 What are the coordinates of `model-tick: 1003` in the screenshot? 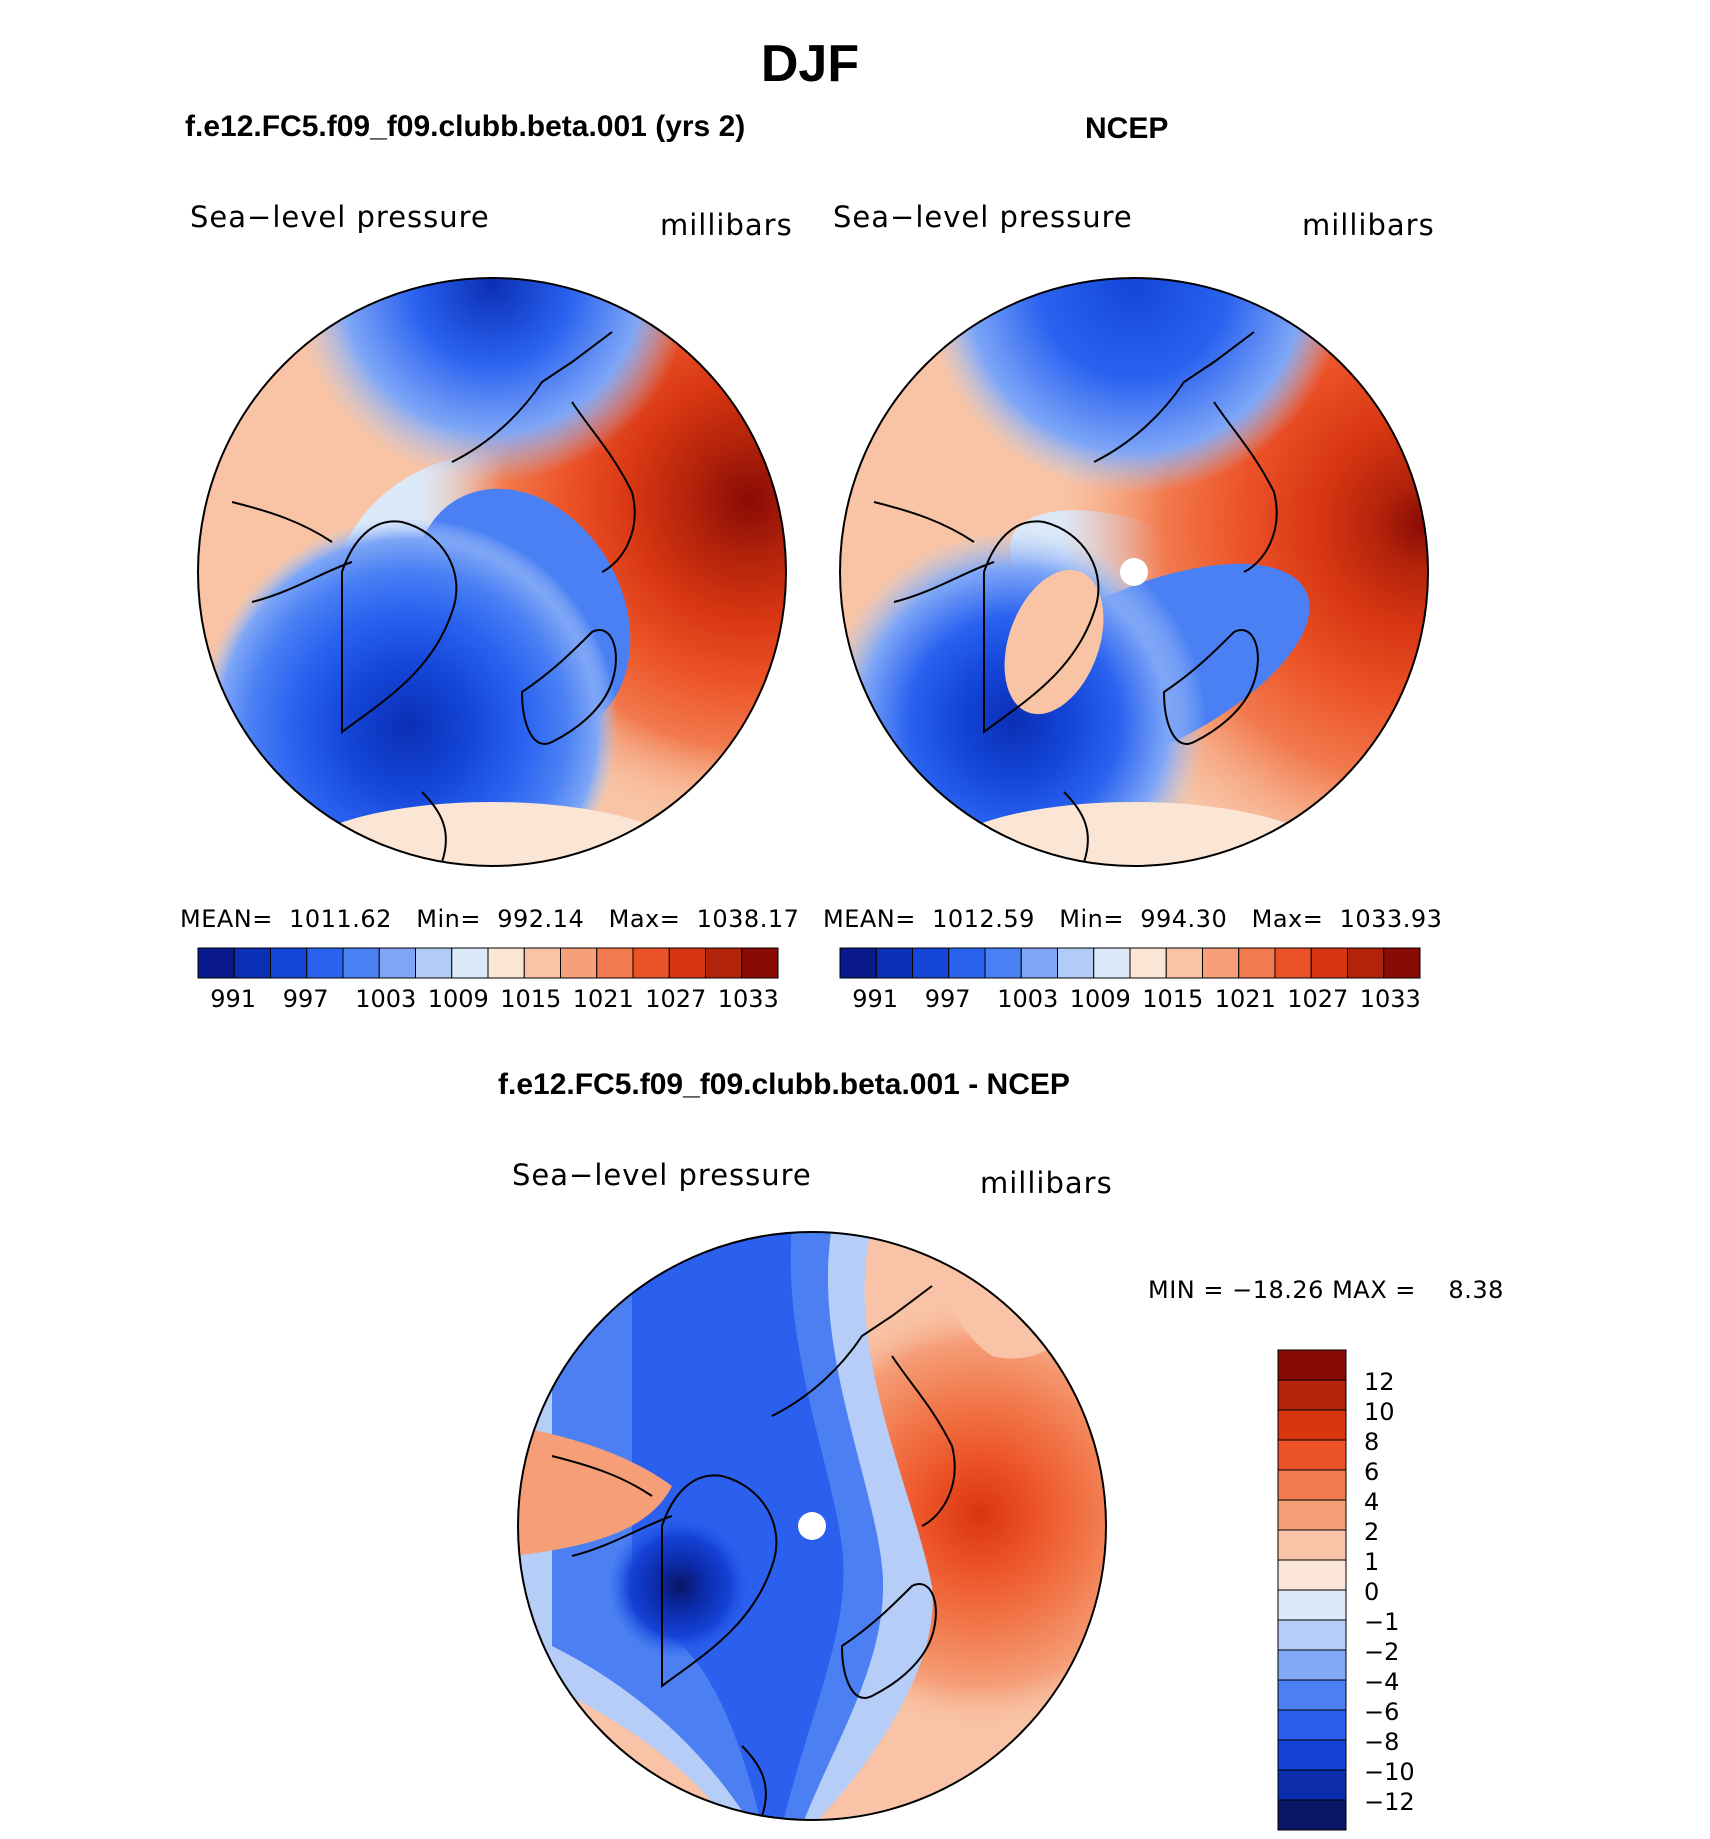 It's located at (386, 999).